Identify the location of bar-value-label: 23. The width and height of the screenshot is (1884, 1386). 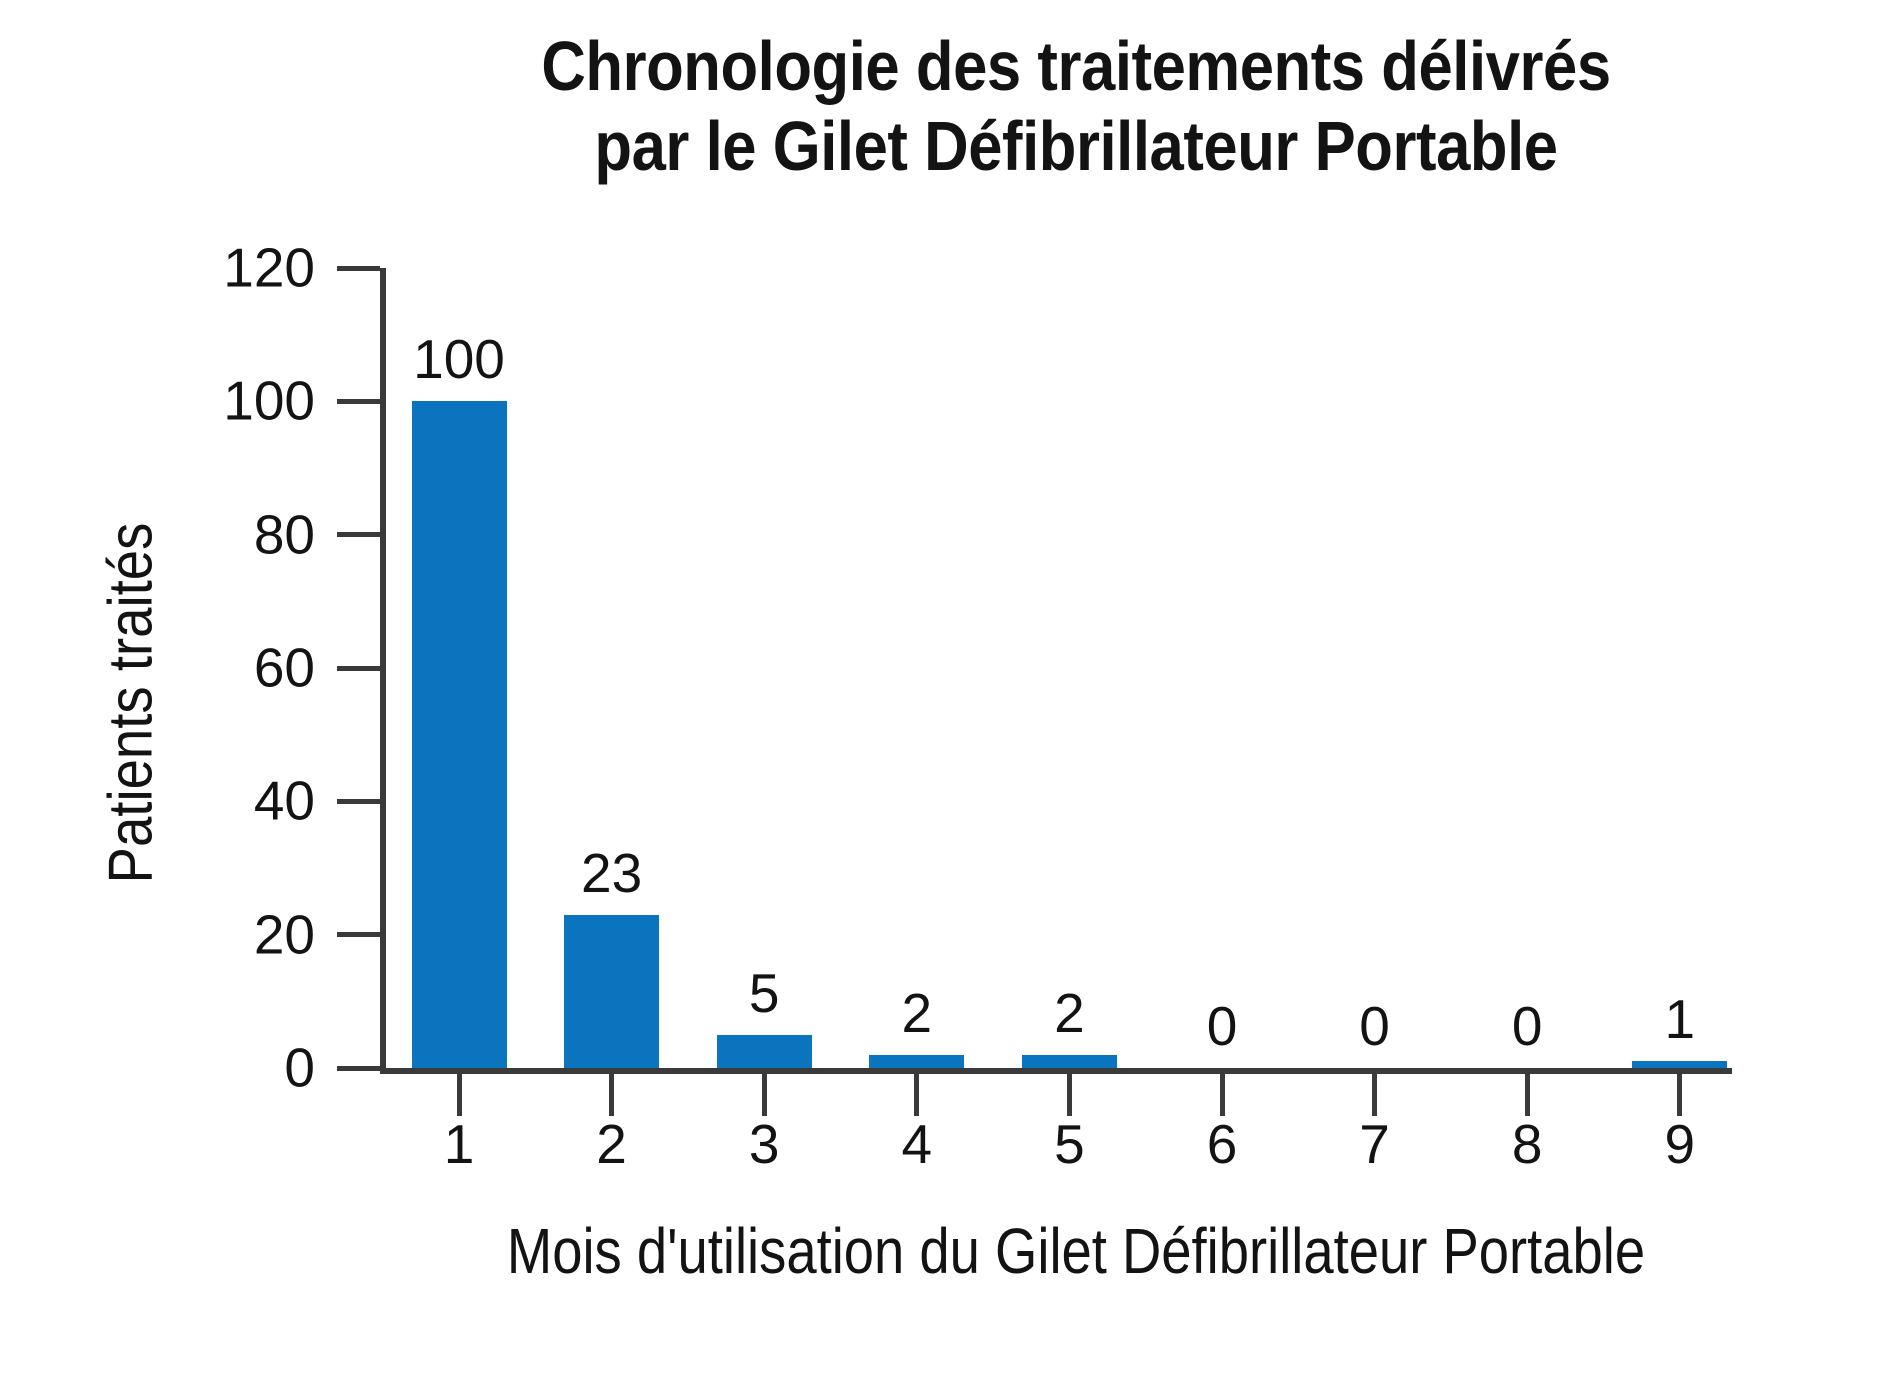
(612, 872).